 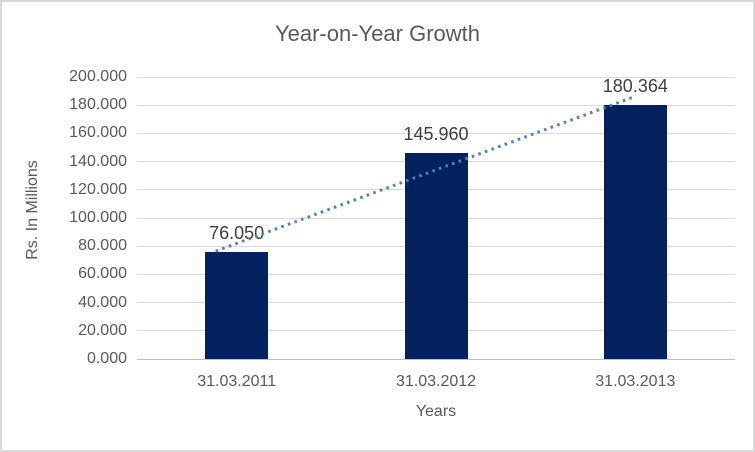 I want to click on chart-title: Year-on-Year Growth, so click(x=377, y=33).